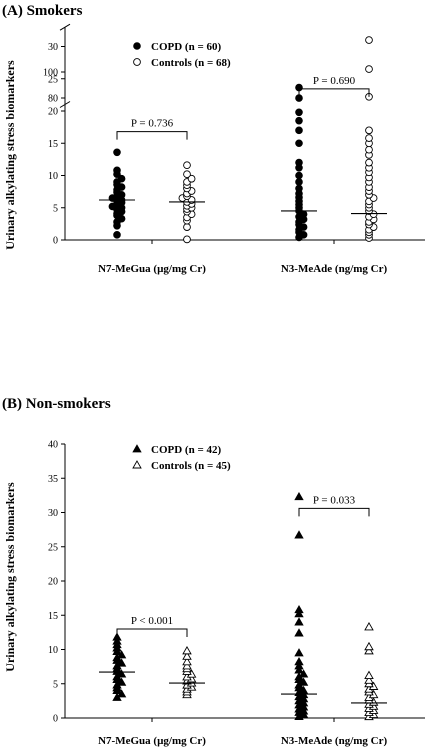  I want to click on y-tick-label: 35, so click(53, 479).